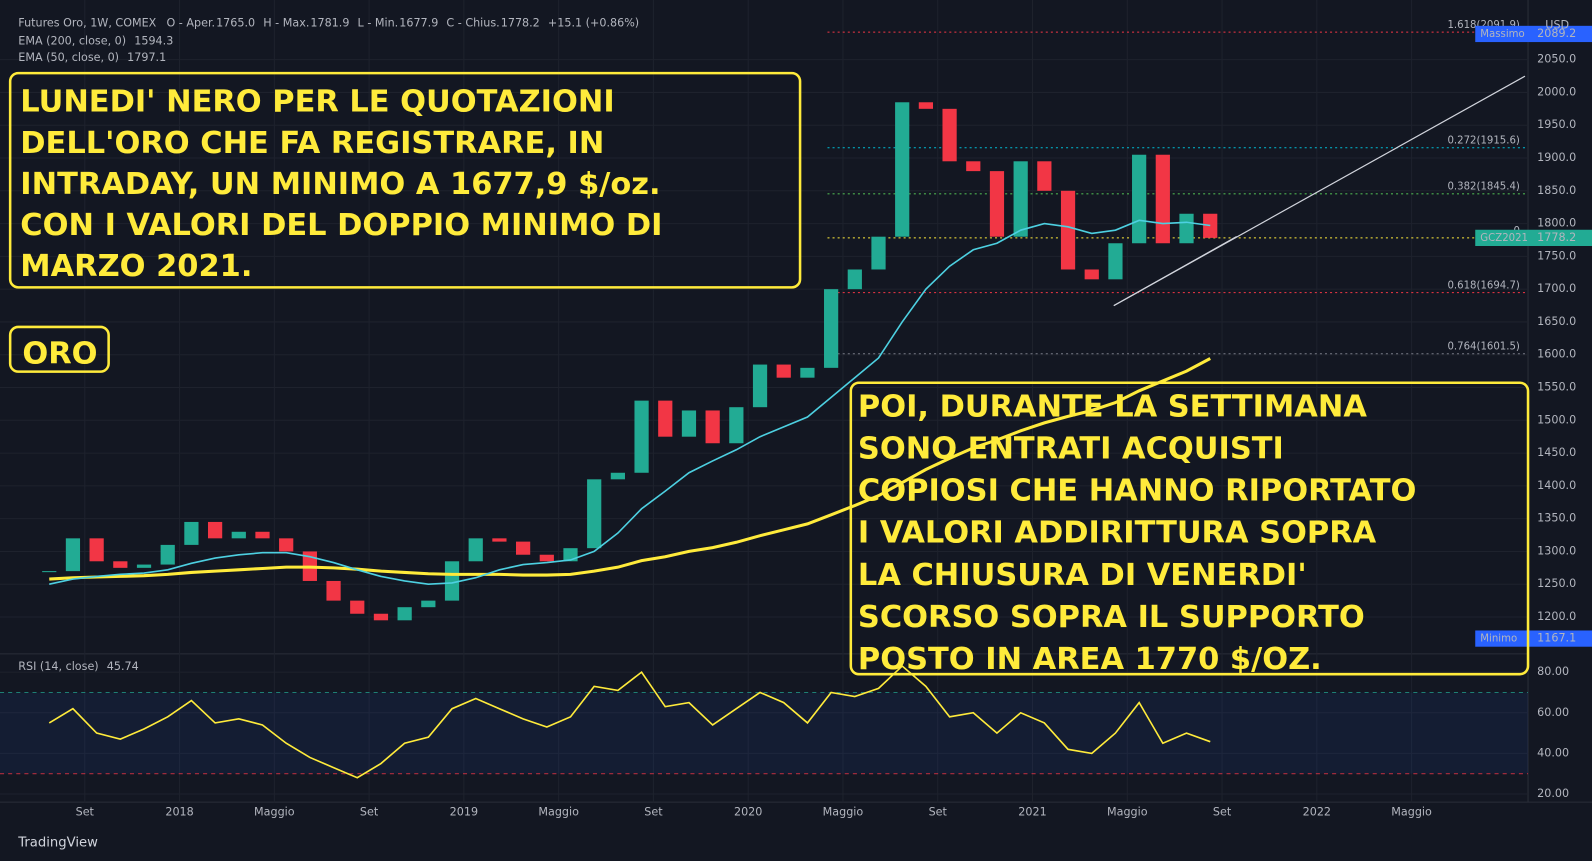 The width and height of the screenshot is (1592, 861). I want to click on ohlc-item: C - Chius., so click(472, 22).